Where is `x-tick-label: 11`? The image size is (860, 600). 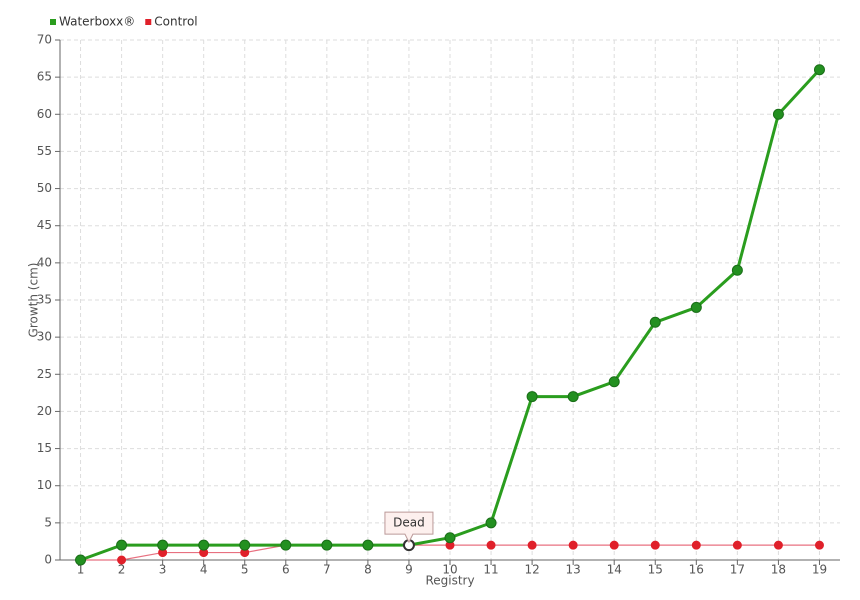
x-tick-label: 11 is located at coordinates (490, 570).